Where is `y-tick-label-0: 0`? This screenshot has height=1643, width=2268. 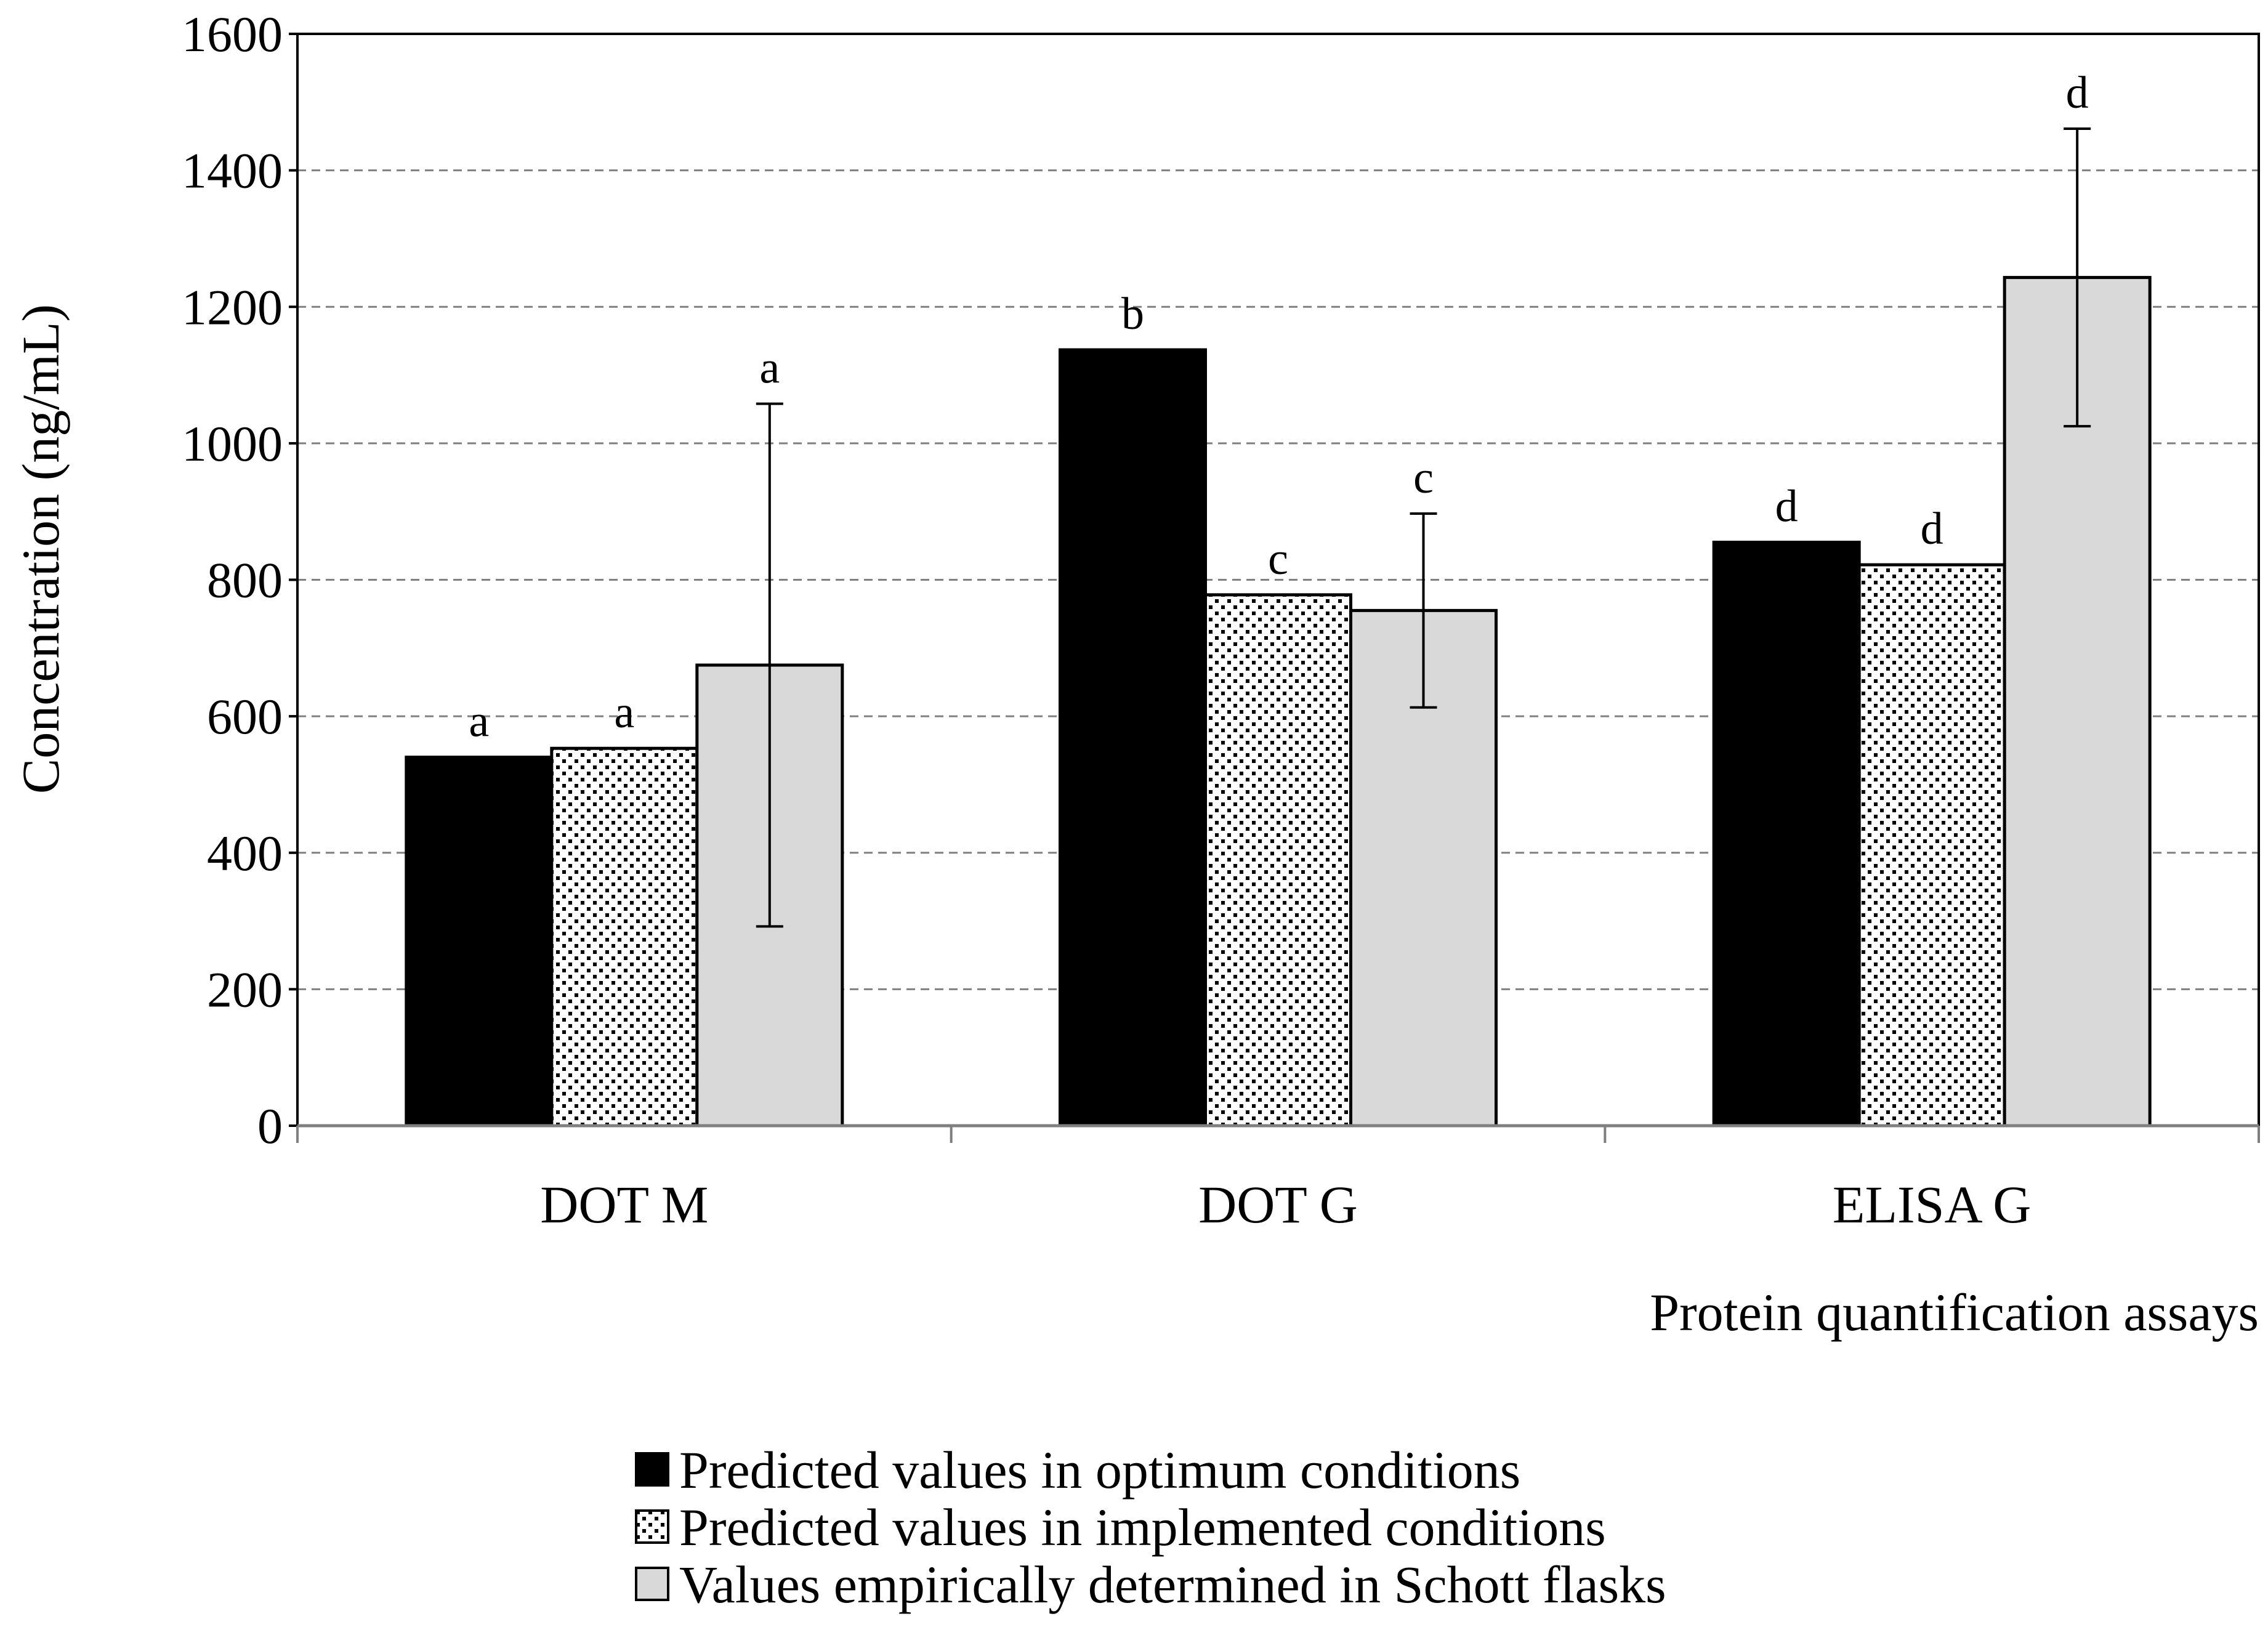 y-tick-label-0: 0 is located at coordinates (270, 1126).